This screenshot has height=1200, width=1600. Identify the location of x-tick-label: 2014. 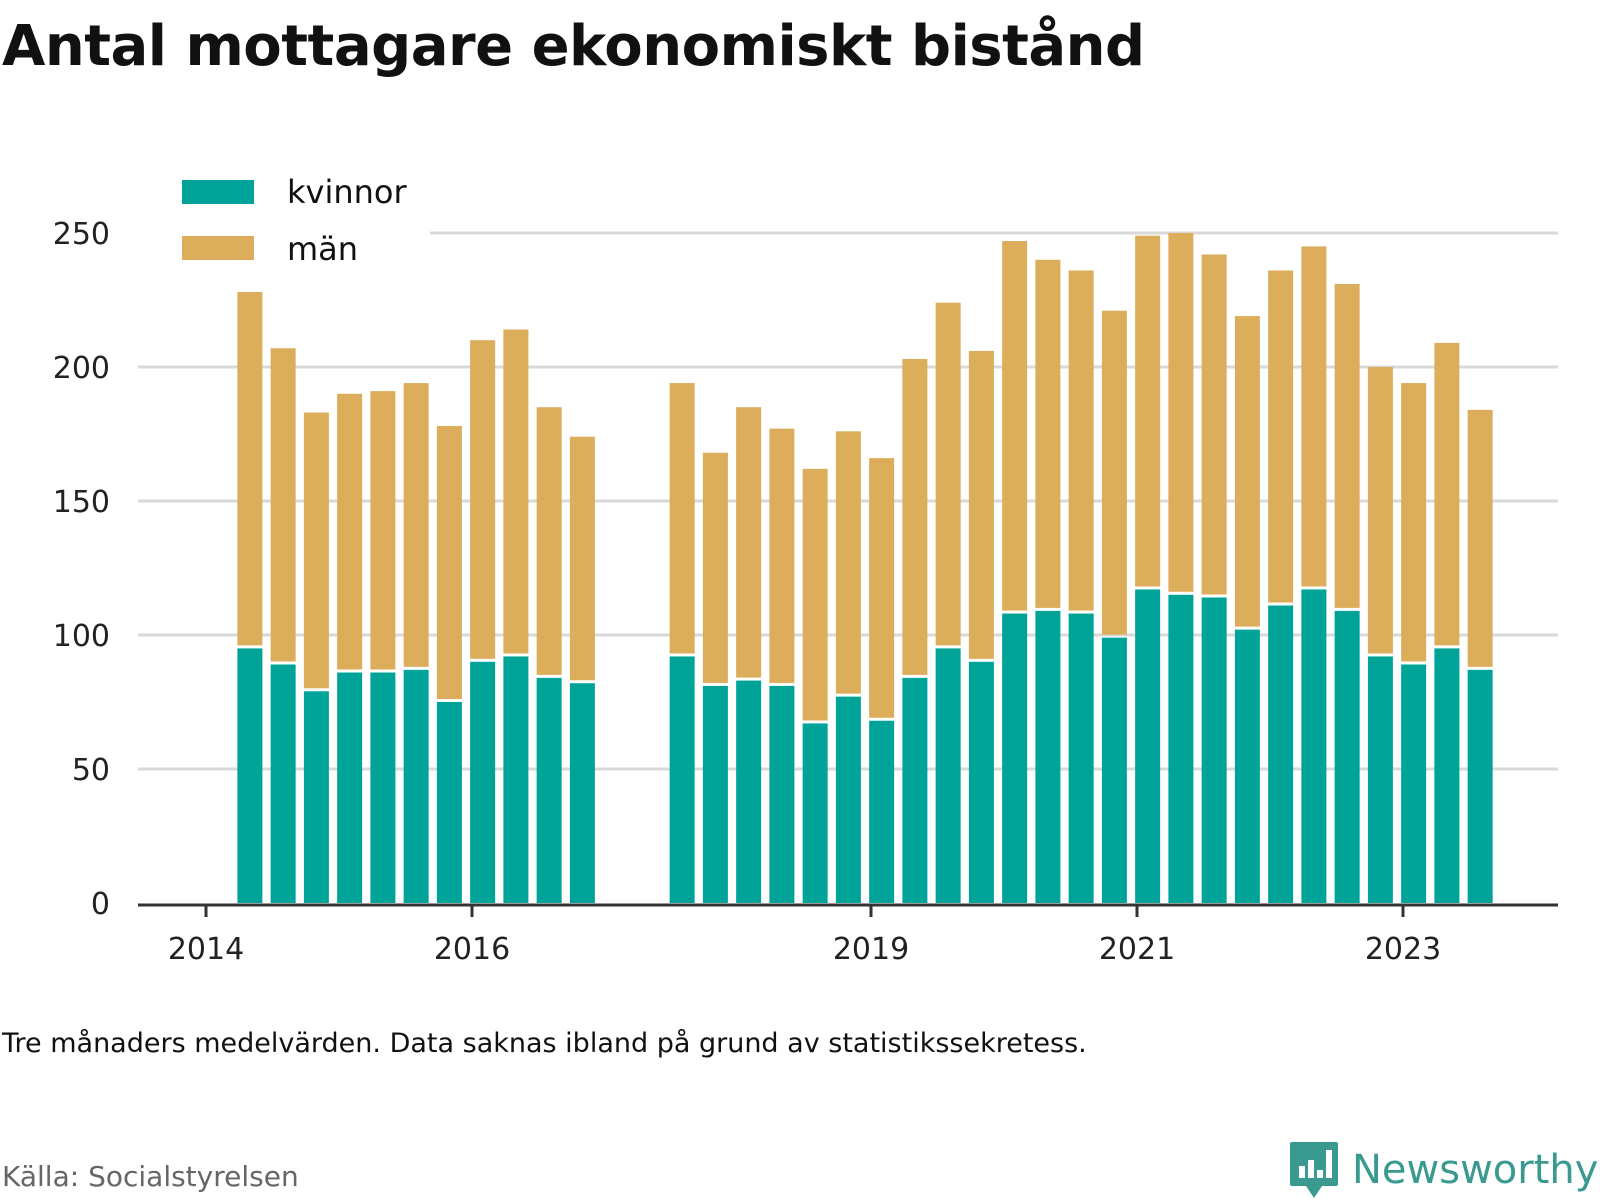
(206, 949).